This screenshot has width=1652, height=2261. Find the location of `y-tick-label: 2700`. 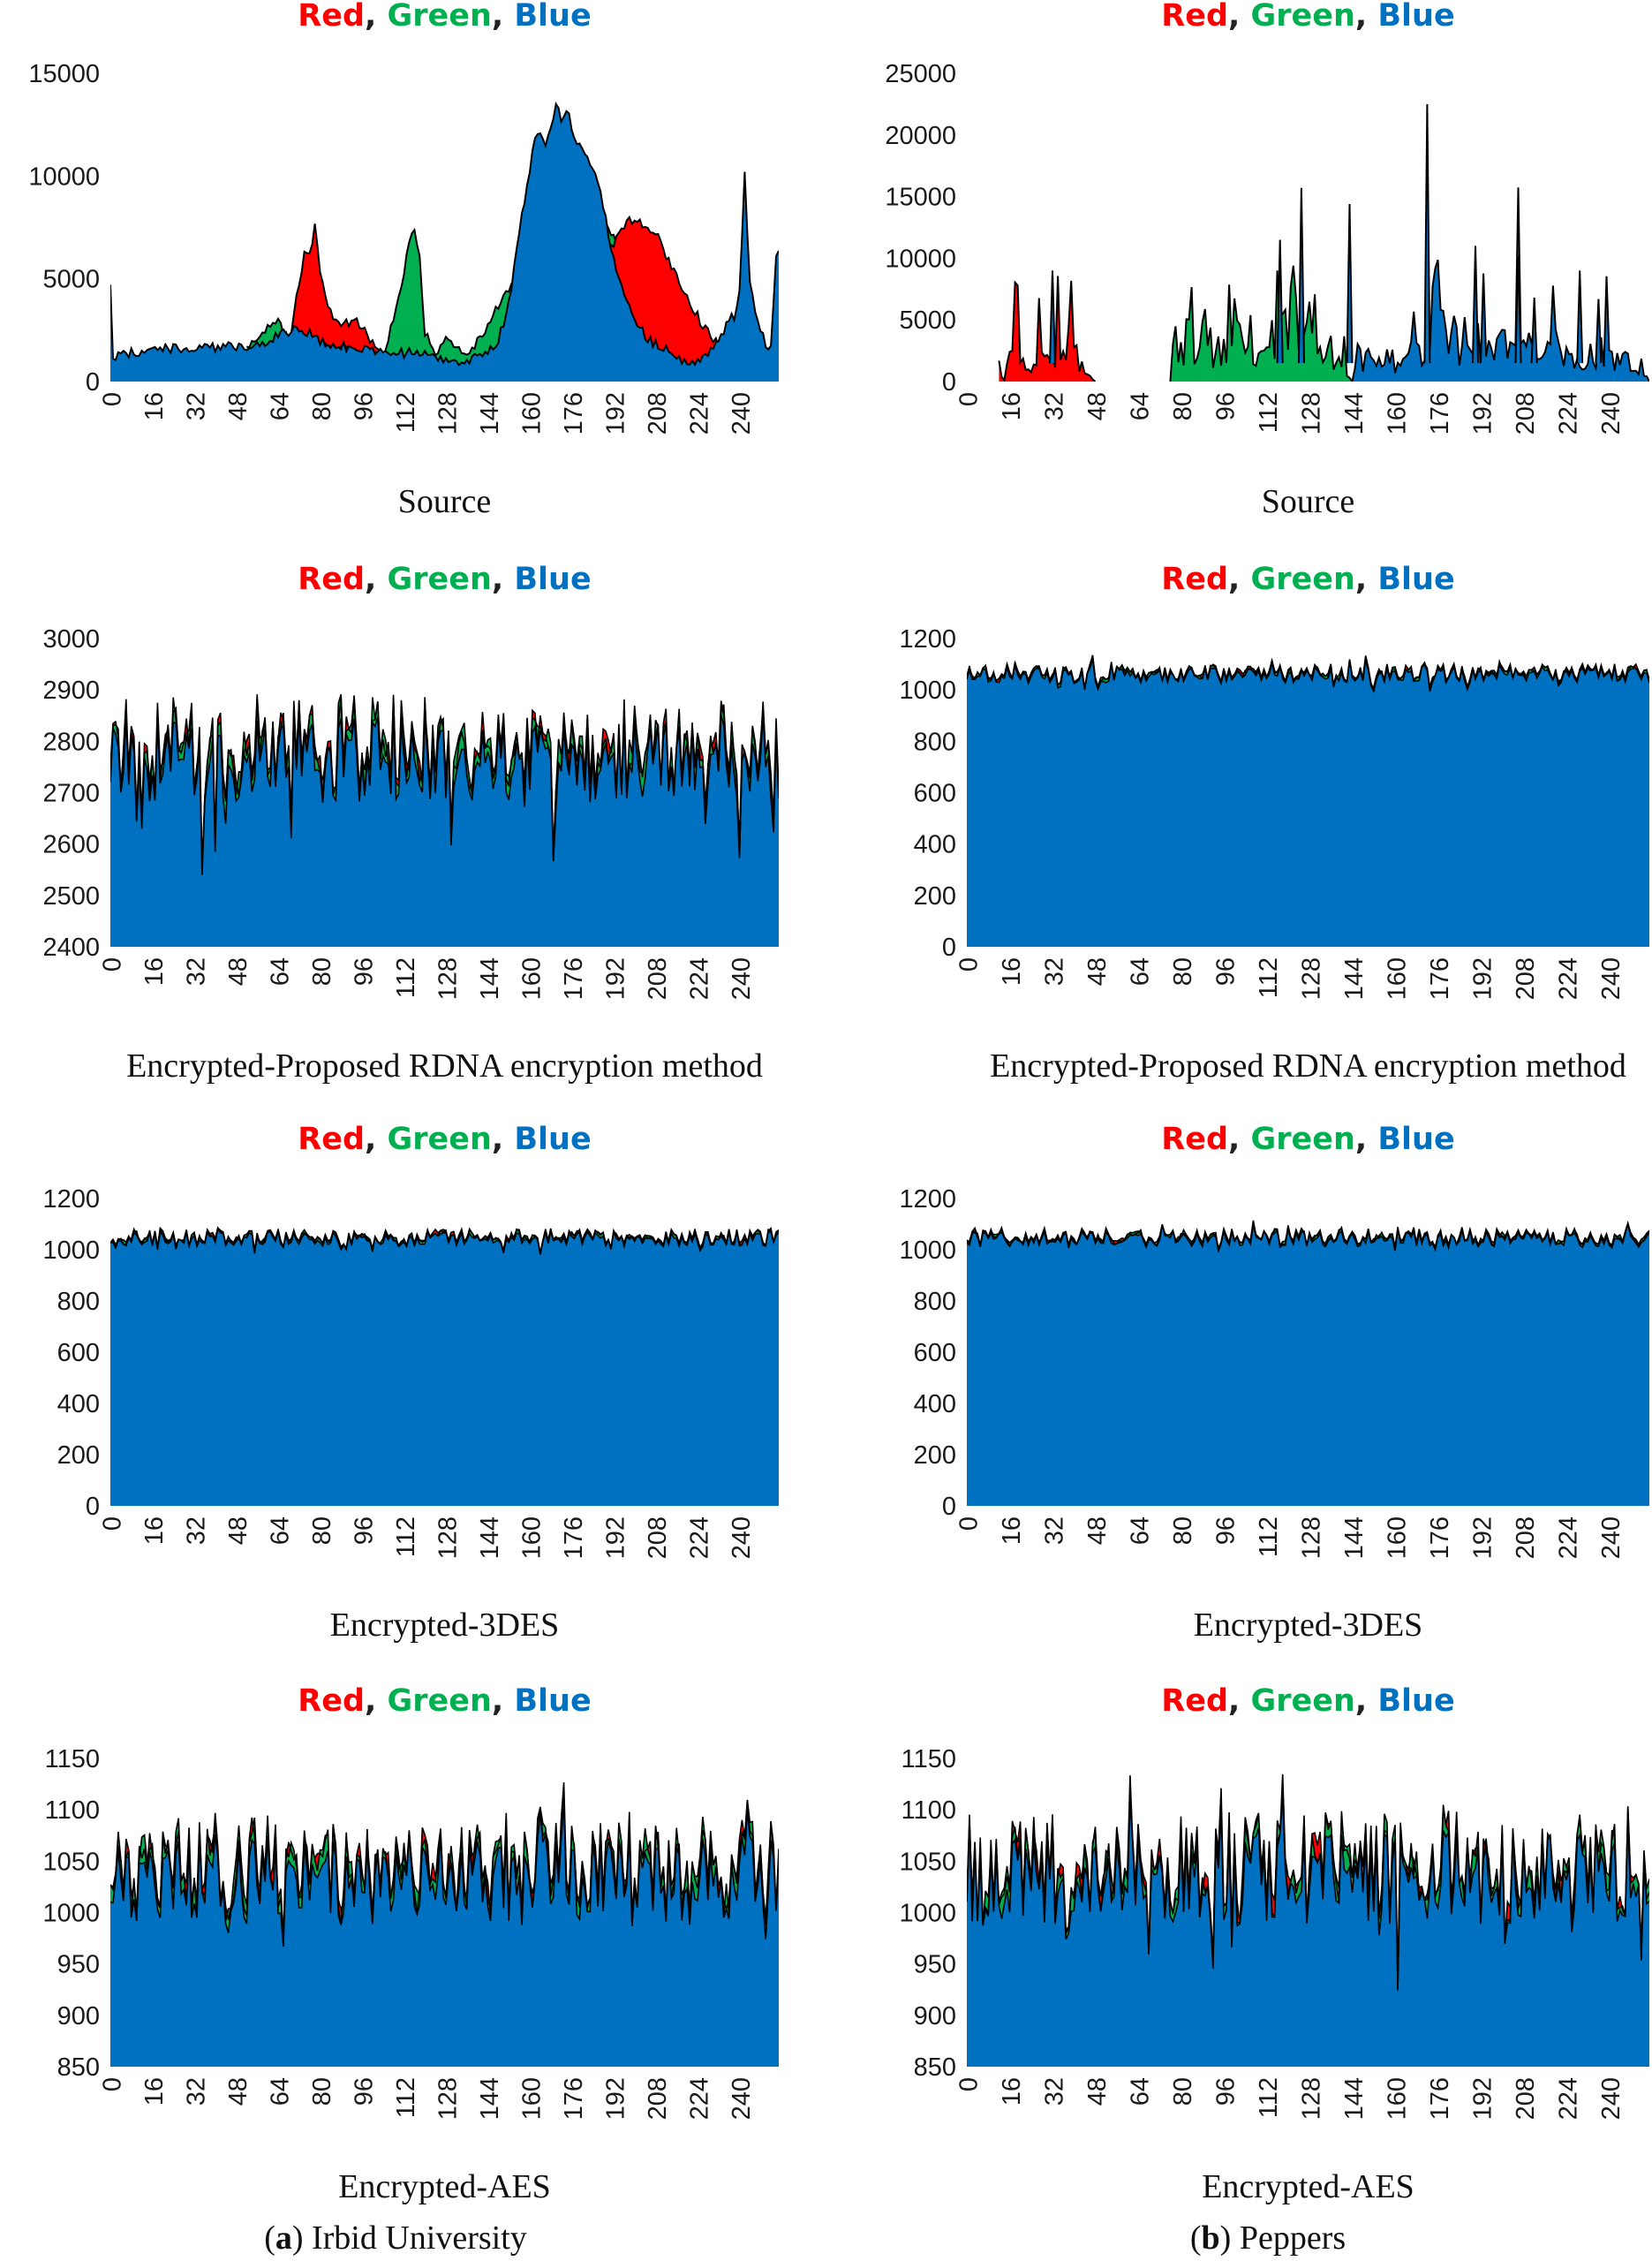

y-tick-label: 2700 is located at coordinates (71, 794).